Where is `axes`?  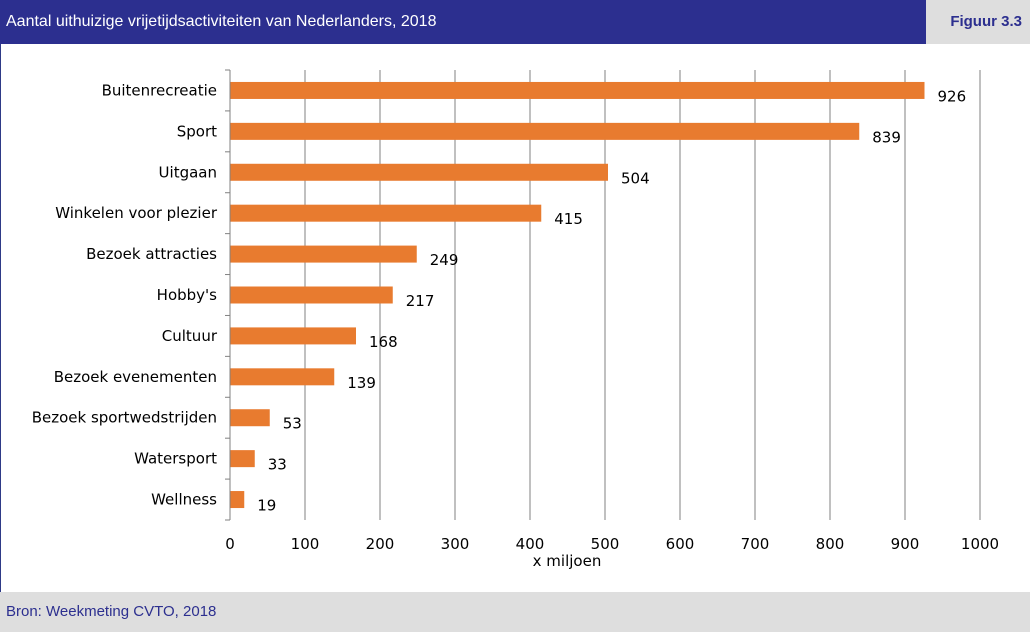 axes is located at coordinates (228, 295).